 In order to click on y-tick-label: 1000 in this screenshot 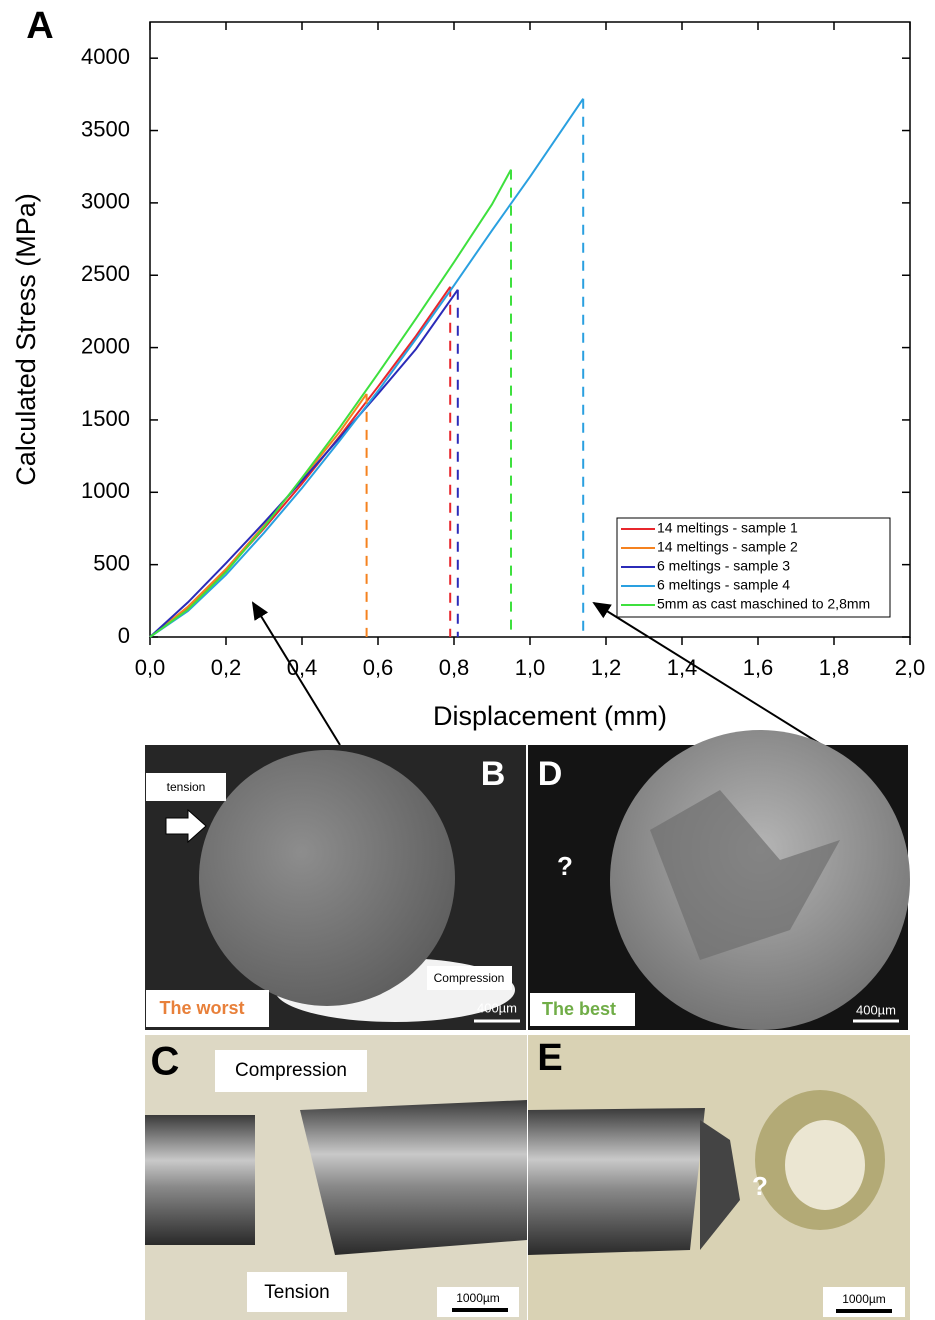, I will do `click(105, 490)`.